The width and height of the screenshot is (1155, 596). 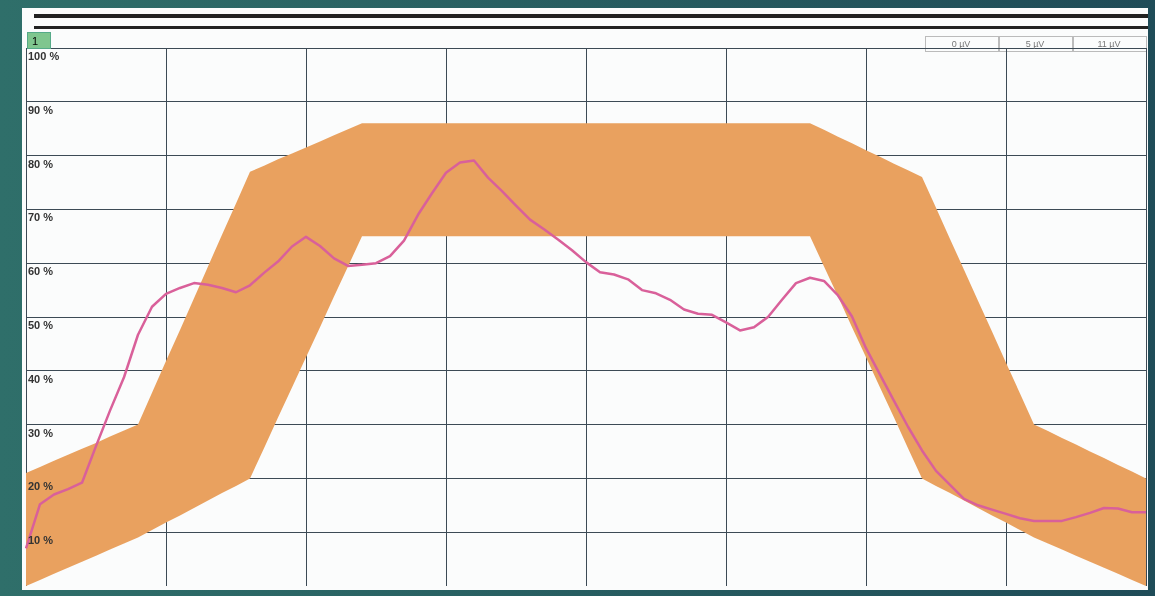 What do you see at coordinates (41, 540) in the screenshot?
I see `y-tick-label: 10 %` at bounding box center [41, 540].